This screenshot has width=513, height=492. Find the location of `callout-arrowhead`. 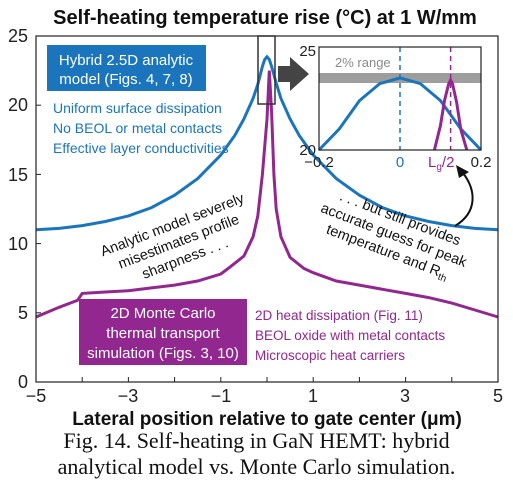

callout-arrowhead is located at coordinates (462, 171).